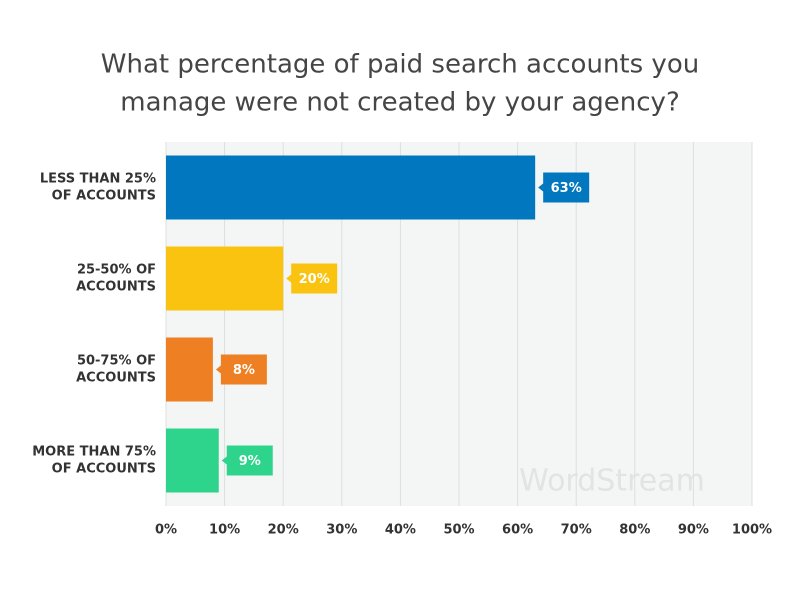  I want to click on x-tick-label: 60%, so click(517, 530).